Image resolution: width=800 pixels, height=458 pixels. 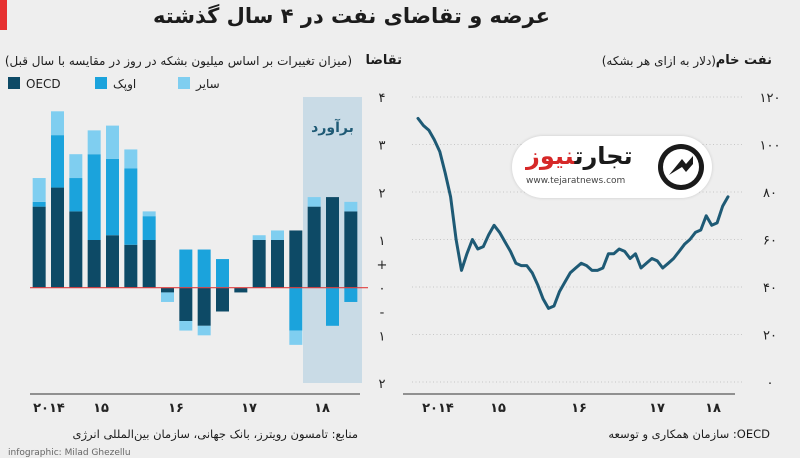 I want to click on legend-label-other: سایر, so click(x=207, y=84).